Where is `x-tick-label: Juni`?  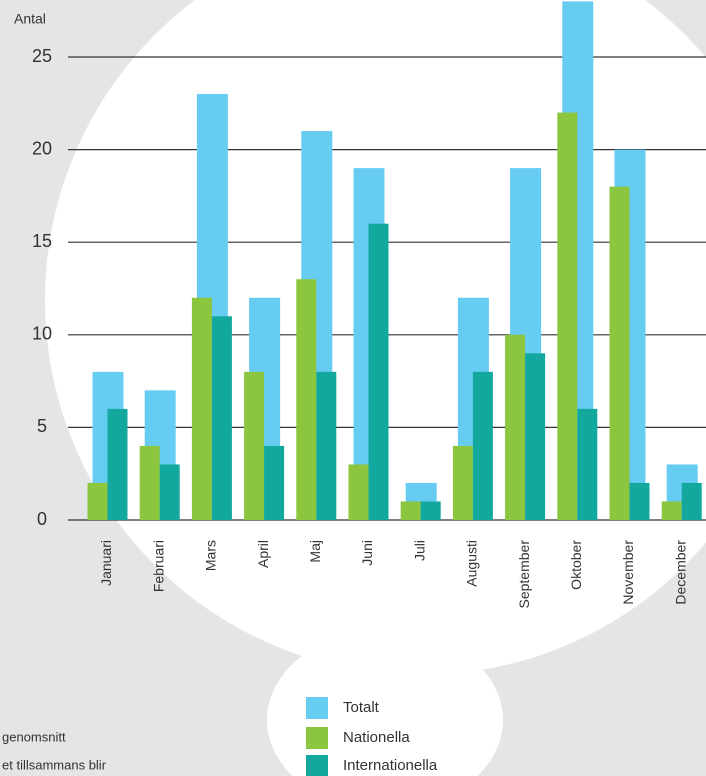 x-tick-label: Juni is located at coordinates (367, 553).